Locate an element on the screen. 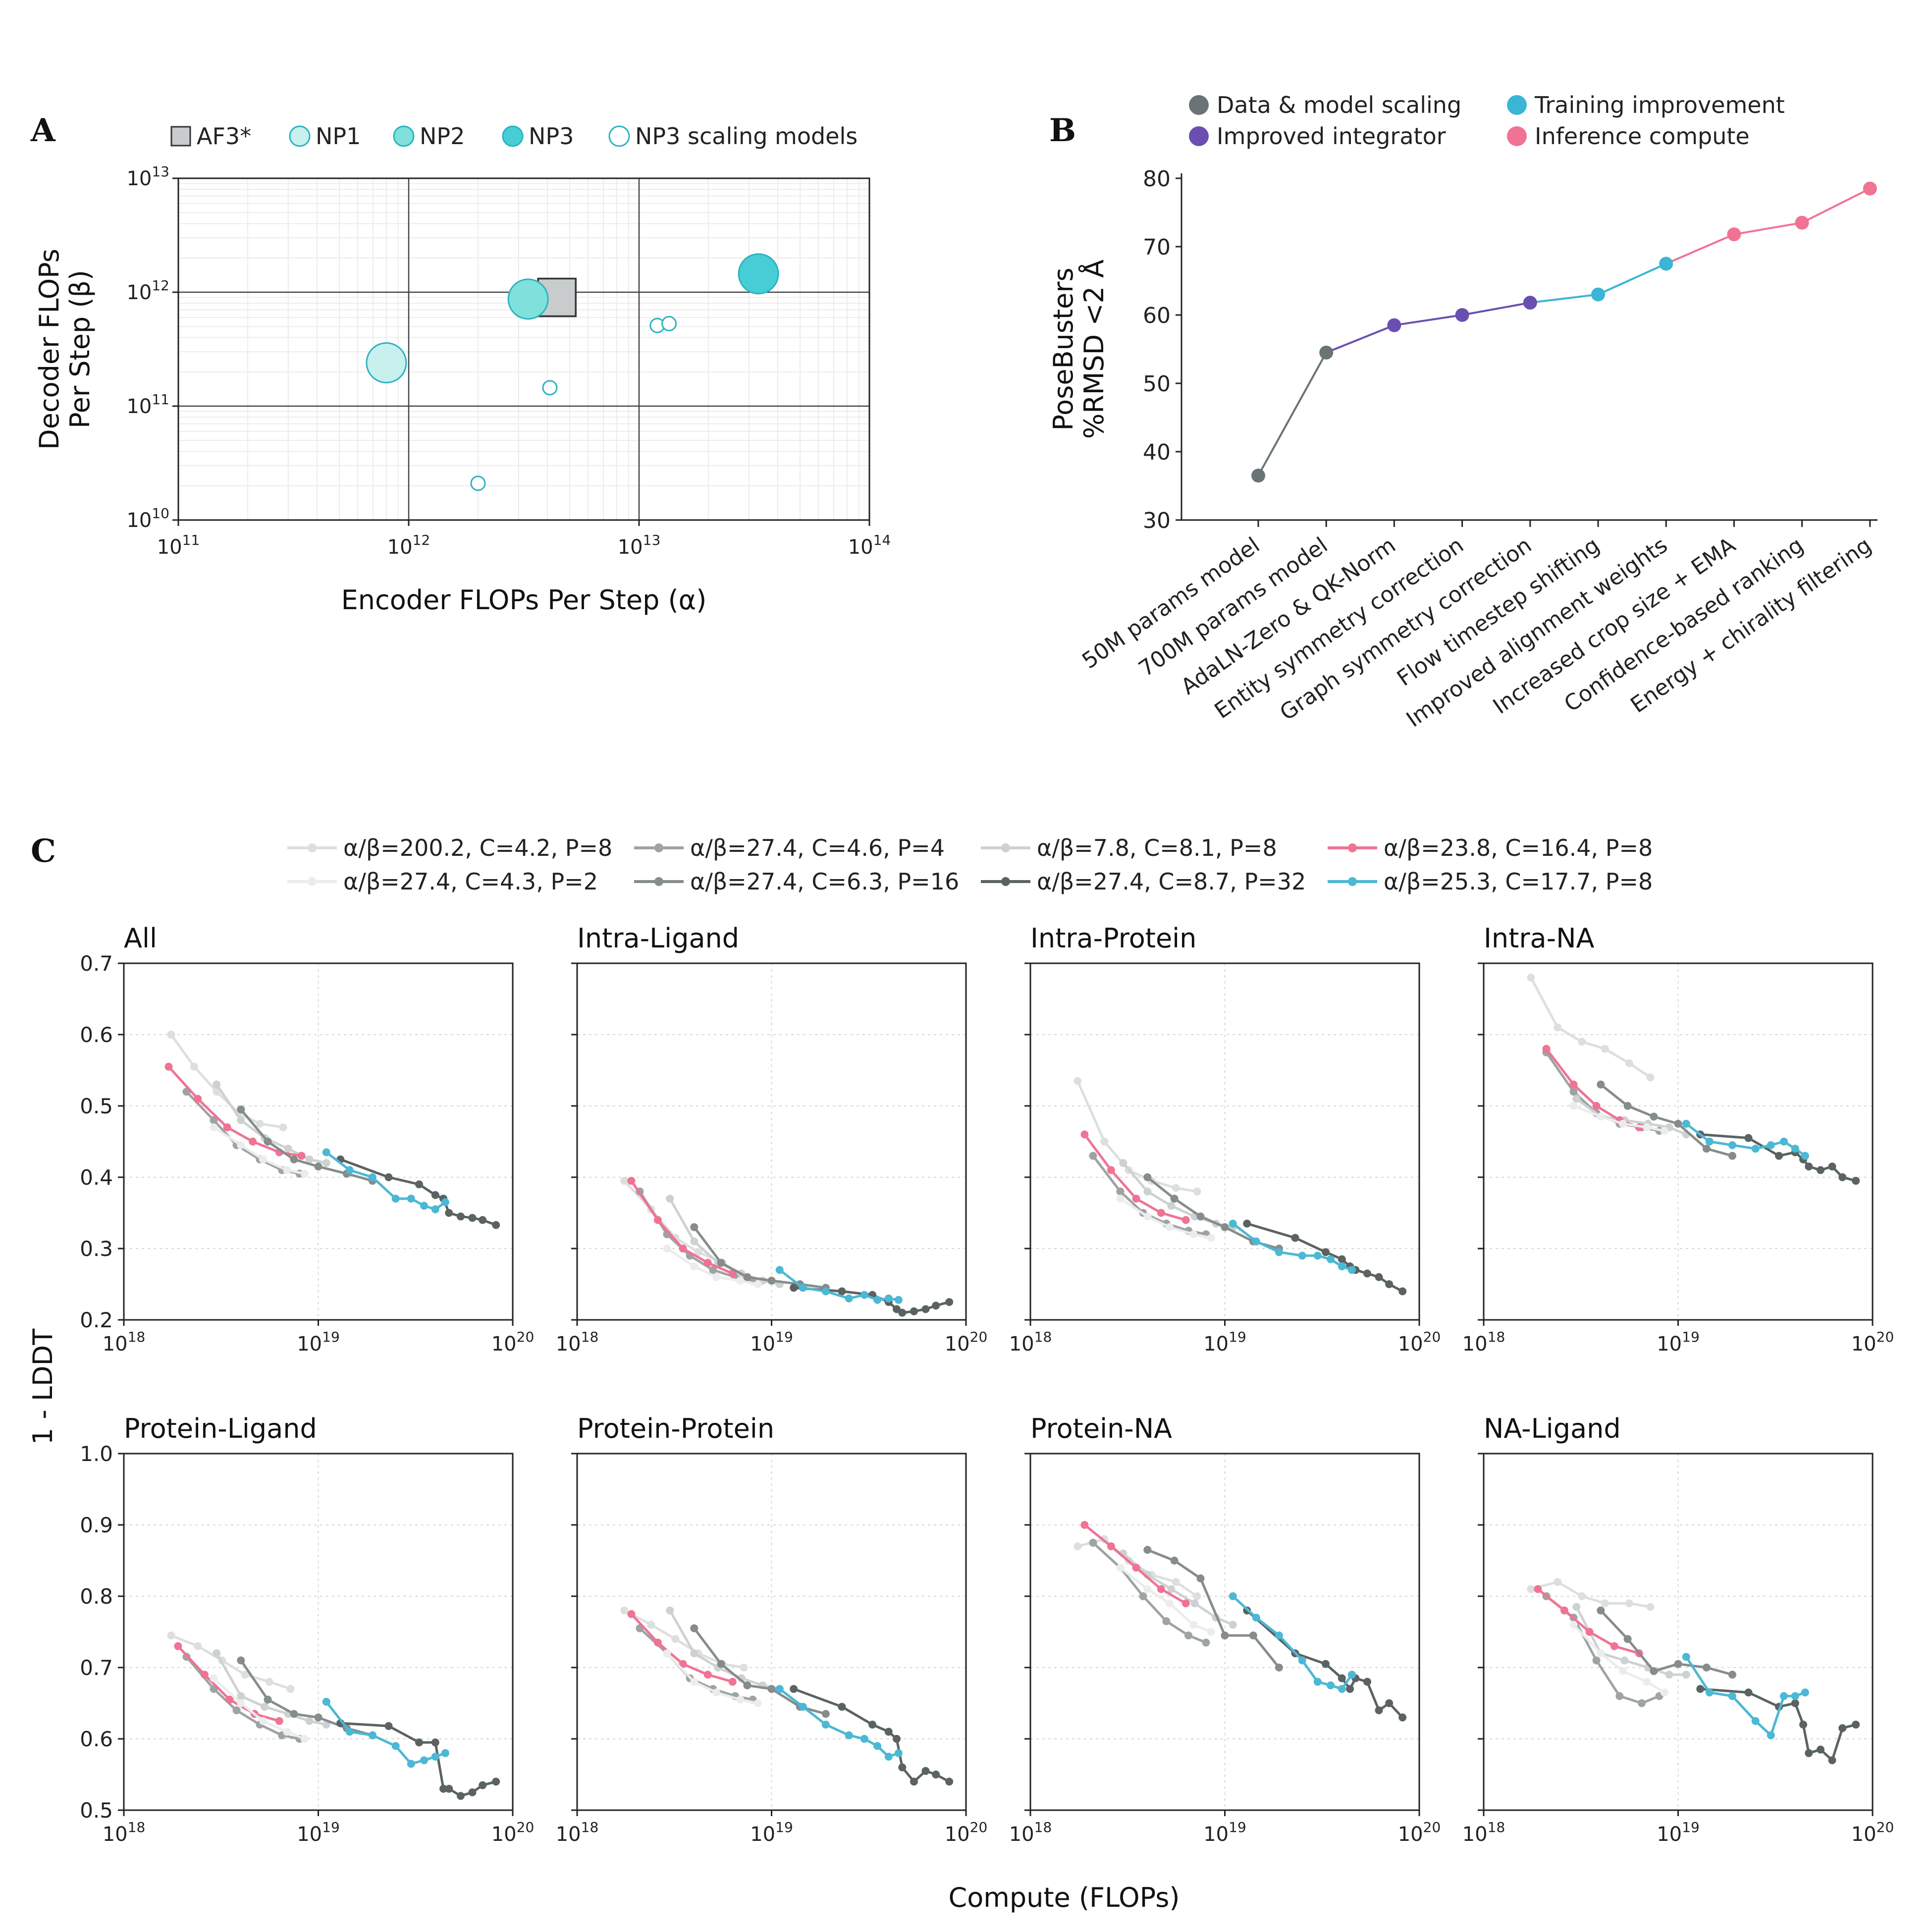 The image size is (1932, 1932). legend-label: Training improvement is located at coordinates (1660, 105).